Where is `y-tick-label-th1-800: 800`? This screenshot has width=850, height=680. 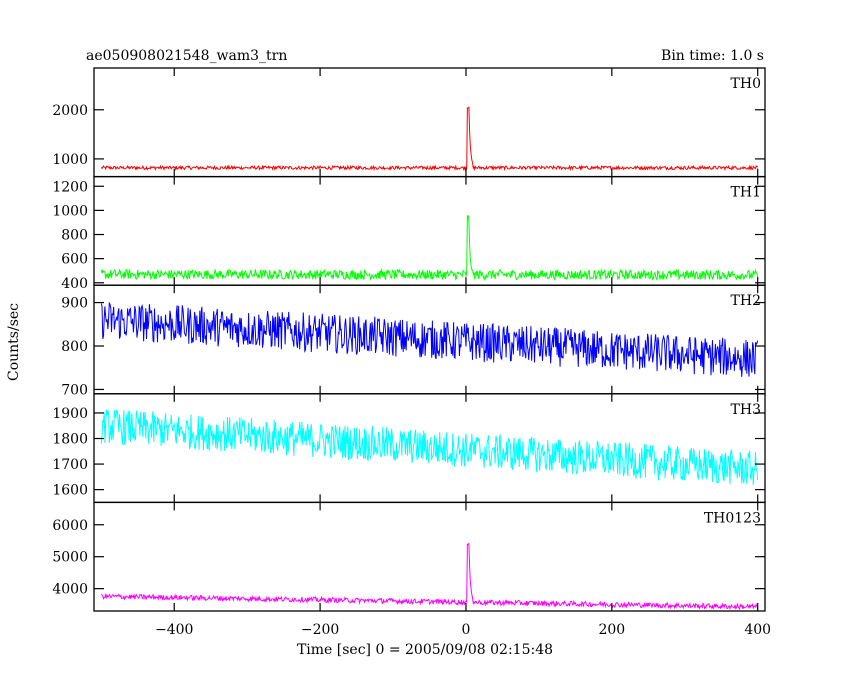
y-tick-label-th1-800: 800 is located at coordinates (74, 236).